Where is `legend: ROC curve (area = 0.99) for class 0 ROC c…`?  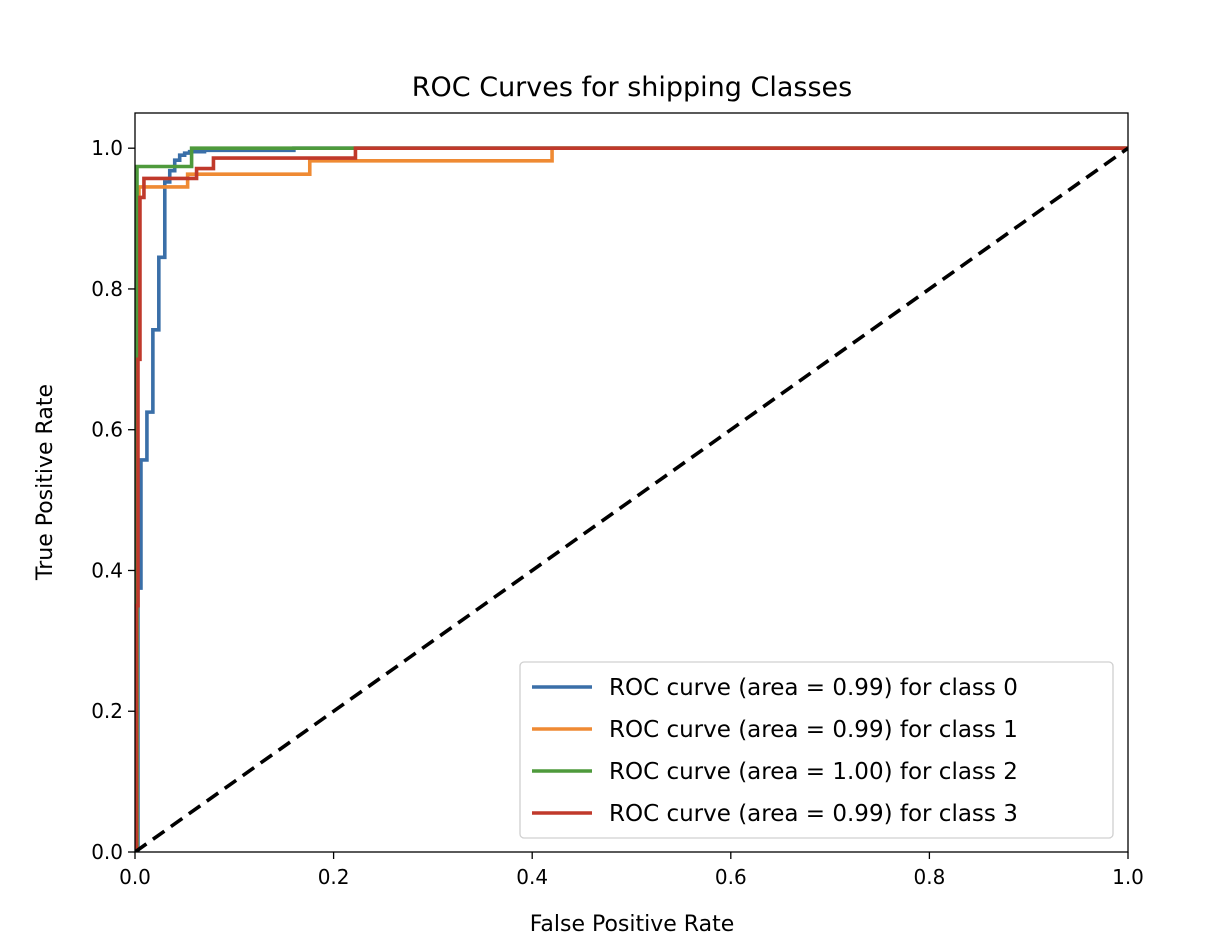 legend: ROC curve (area = 0.99) for class 0 ROC c… is located at coordinates (816, 750).